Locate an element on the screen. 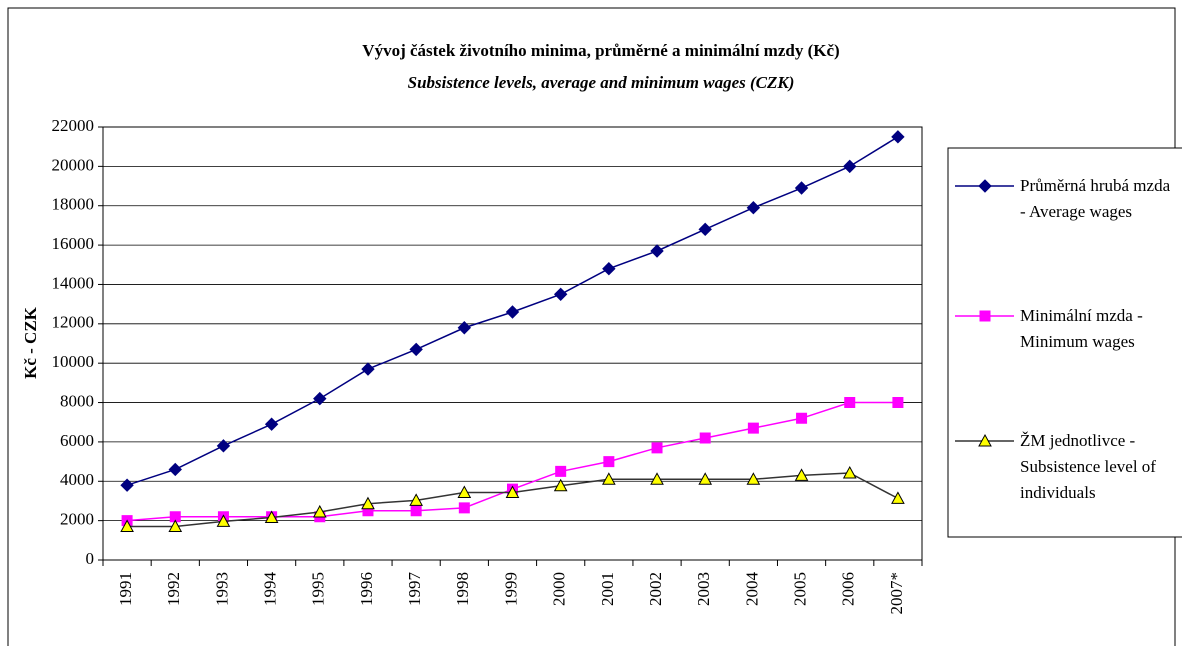 Image resolution: width=1182 pixels, height=646 pixels. x-tick-label: 1997 is located at coordinates (414, 589).